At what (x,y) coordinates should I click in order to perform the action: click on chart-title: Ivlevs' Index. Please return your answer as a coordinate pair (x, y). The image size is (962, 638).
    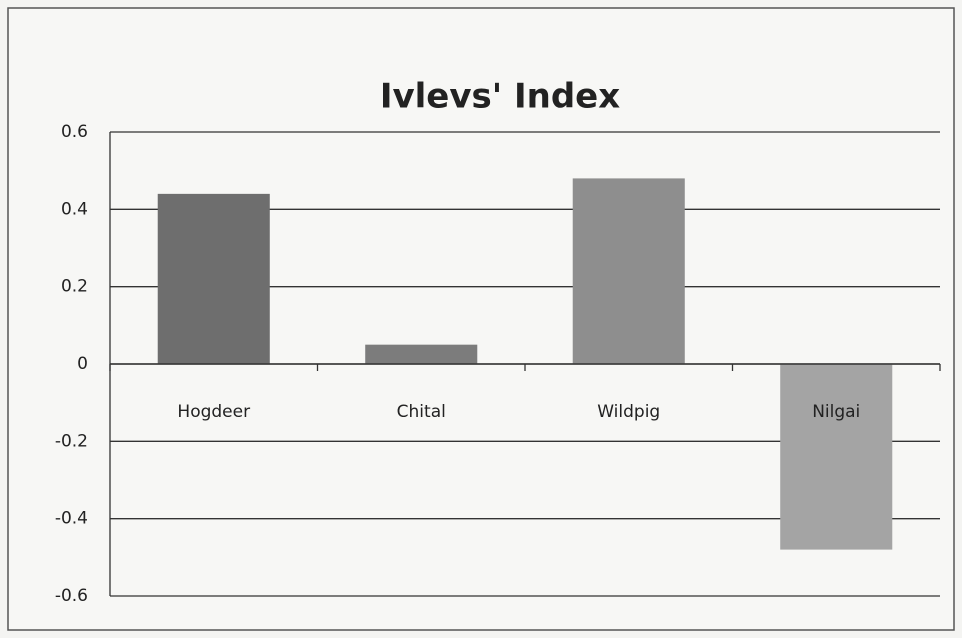
    Looking at the image, I should click on (500, 97).